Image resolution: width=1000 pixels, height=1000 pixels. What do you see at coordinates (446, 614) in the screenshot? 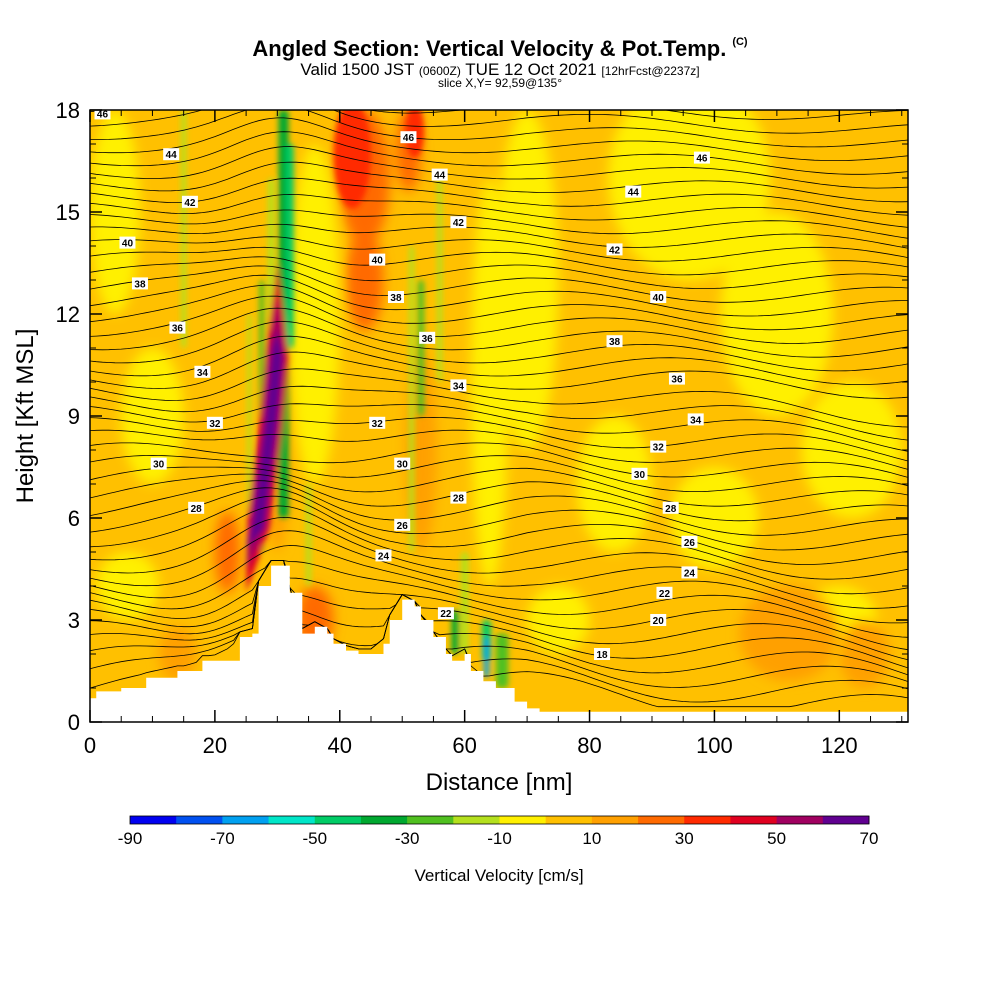
I see `contour-label: 22` at bounding box center [446, 614].